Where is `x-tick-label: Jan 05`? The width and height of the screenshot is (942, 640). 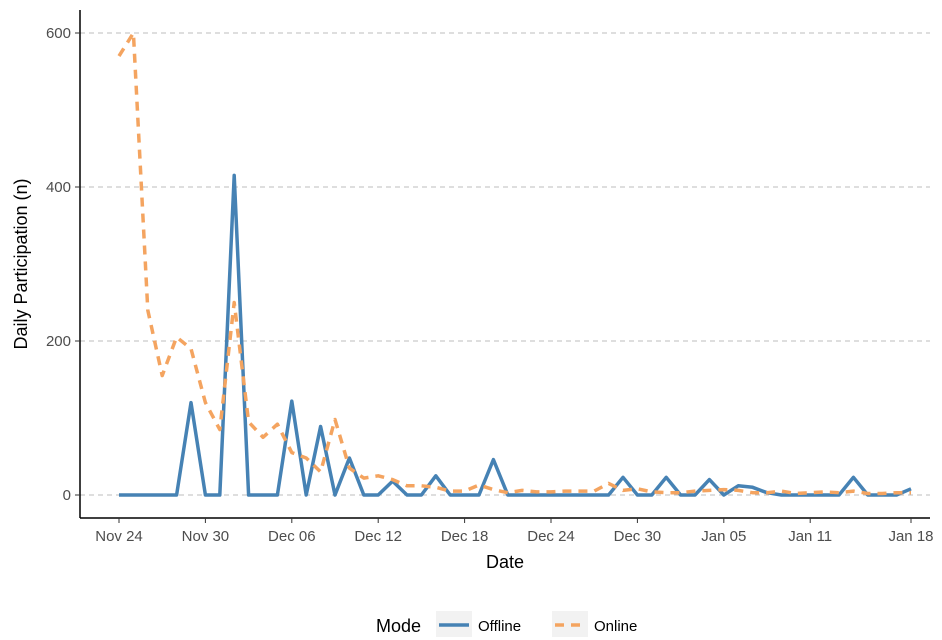 x-tick-label: Jan 05 is located at coordinates (723, 536).